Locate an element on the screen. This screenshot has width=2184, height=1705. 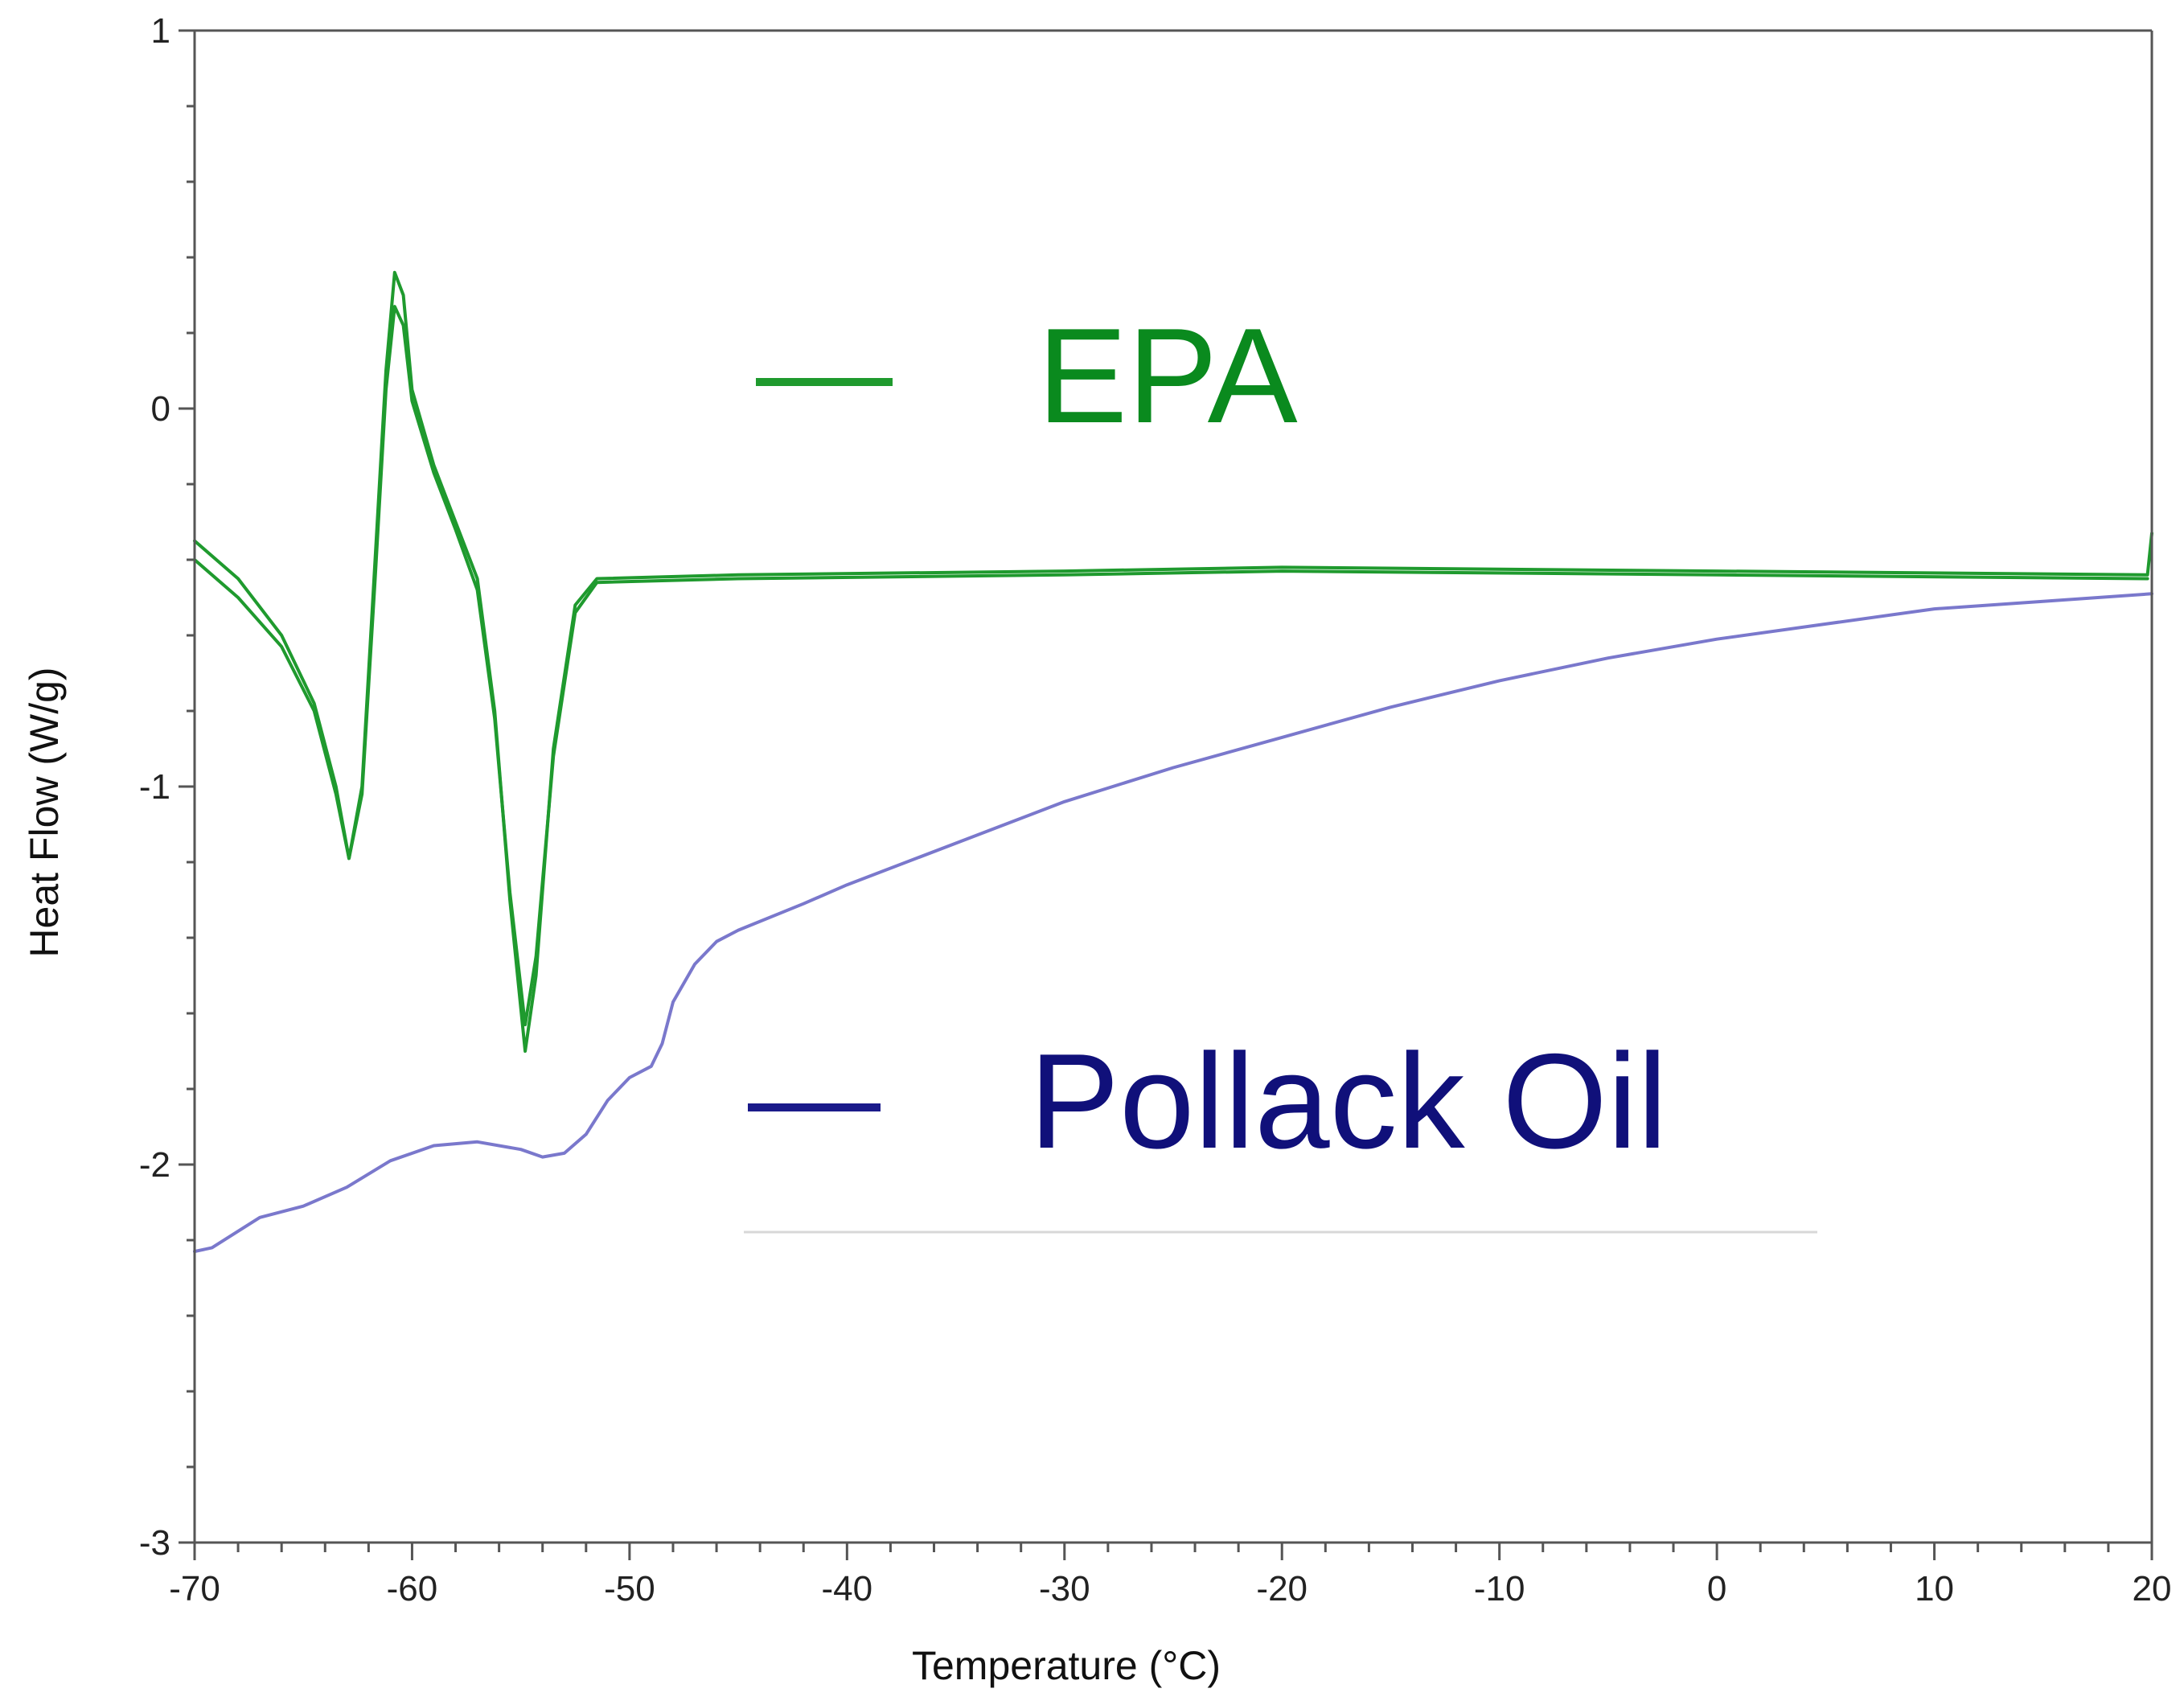
y-axis-ticks: -3 -2 -1 0 1 is located at coordinates (167, 787).